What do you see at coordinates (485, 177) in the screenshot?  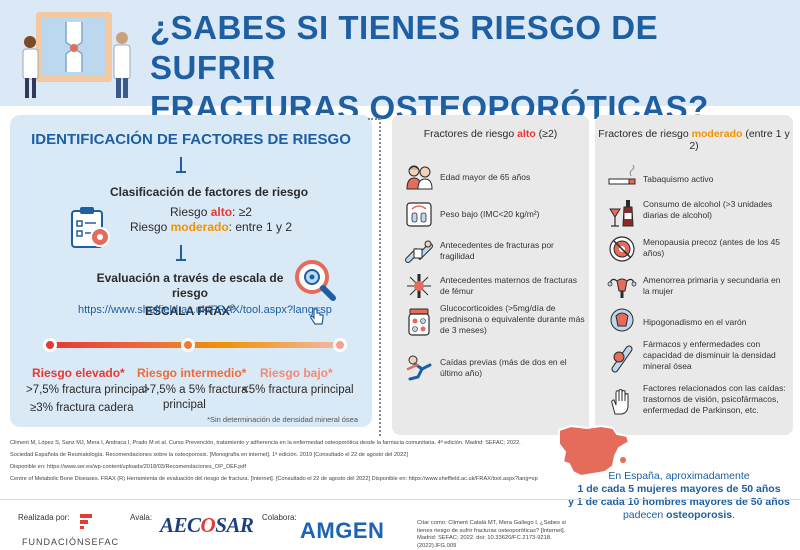 I see `factor-text: Edad mayor de 65 años` at bounding box center [485, 177].